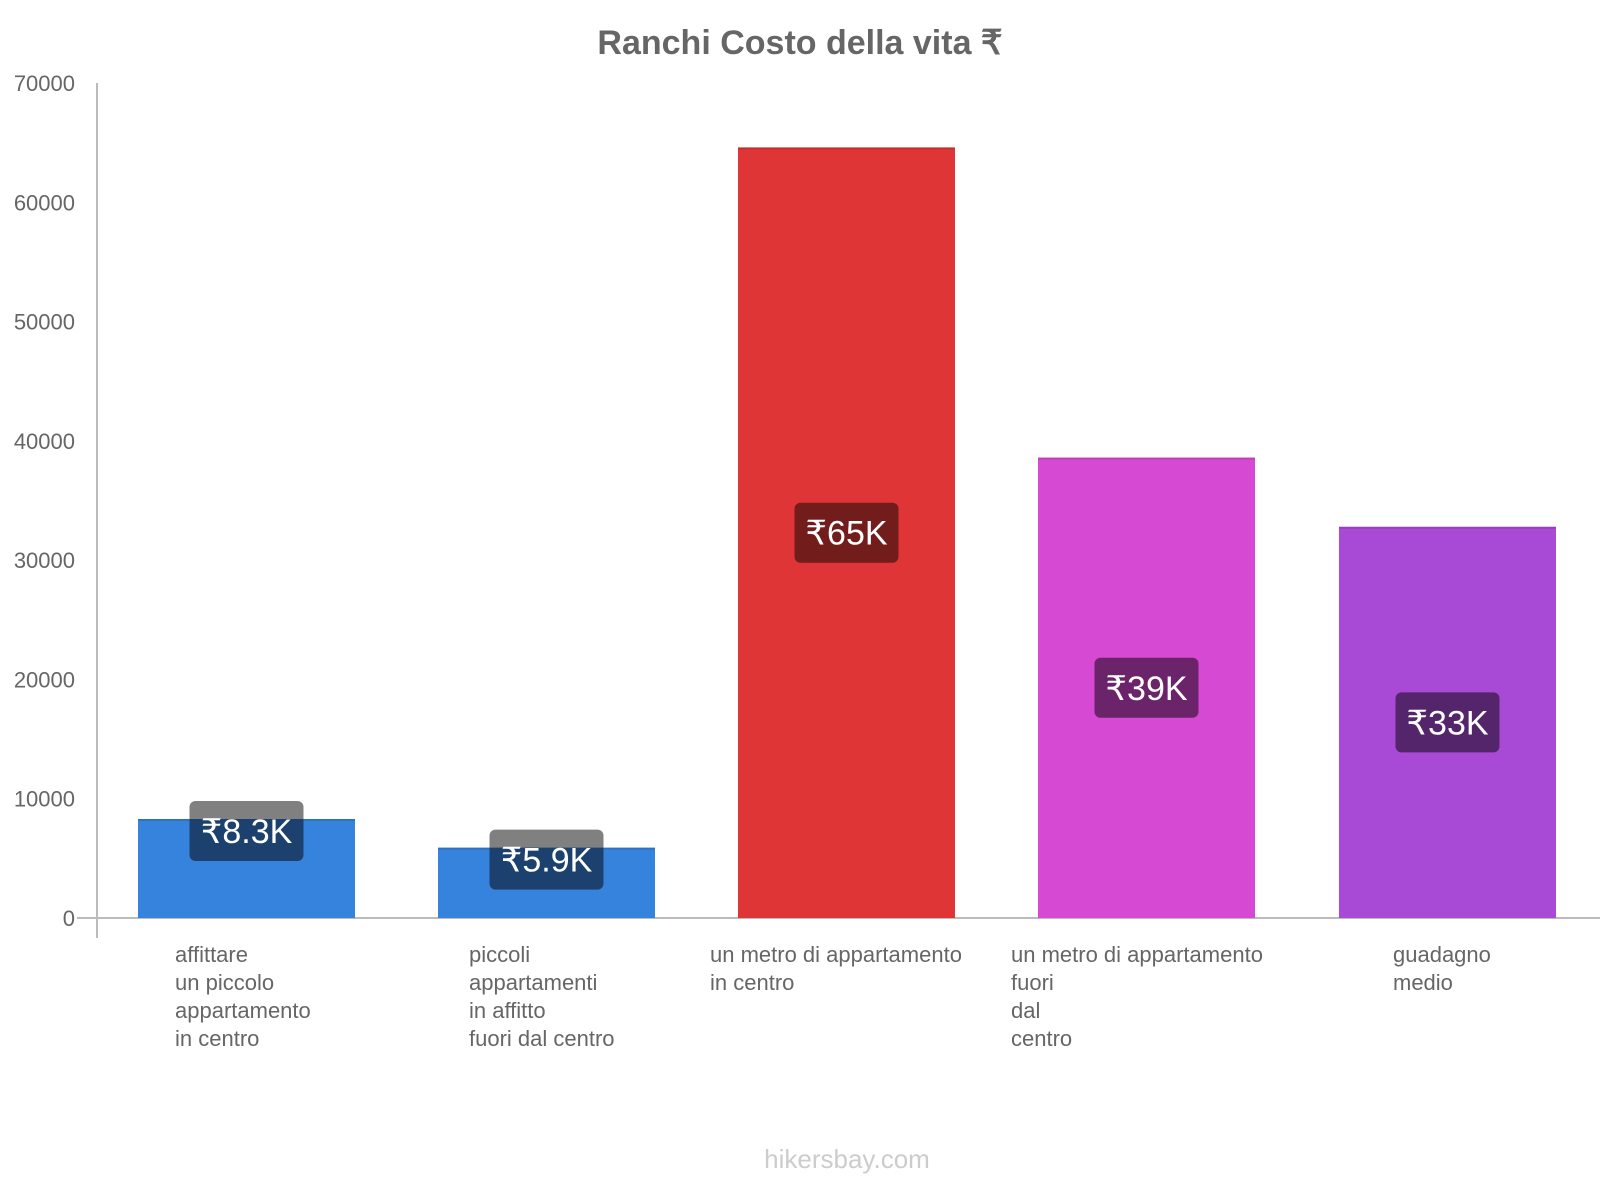 The image size is (1600, 1200). Describe the element at coordinates (44, 83) in the screenshot. I see `y-tick-label: 70000` at that location.